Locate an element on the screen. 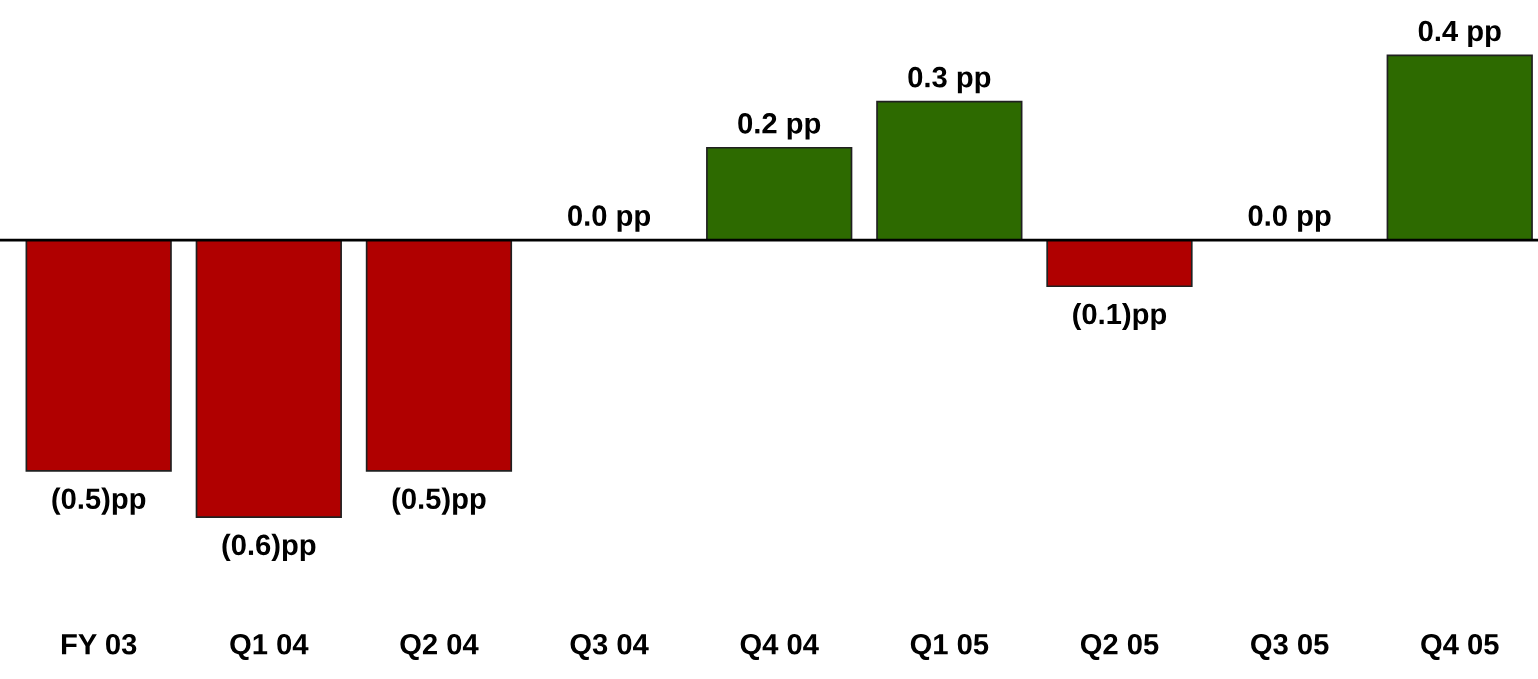  x-tick-label: Q3 04 is located at coordinates (609, 647).